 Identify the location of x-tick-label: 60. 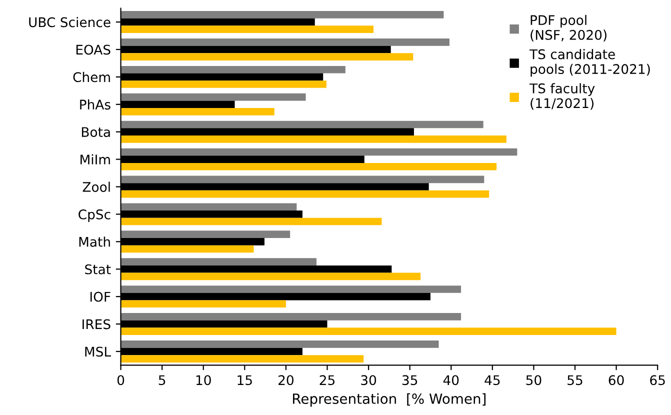
(616, 380).